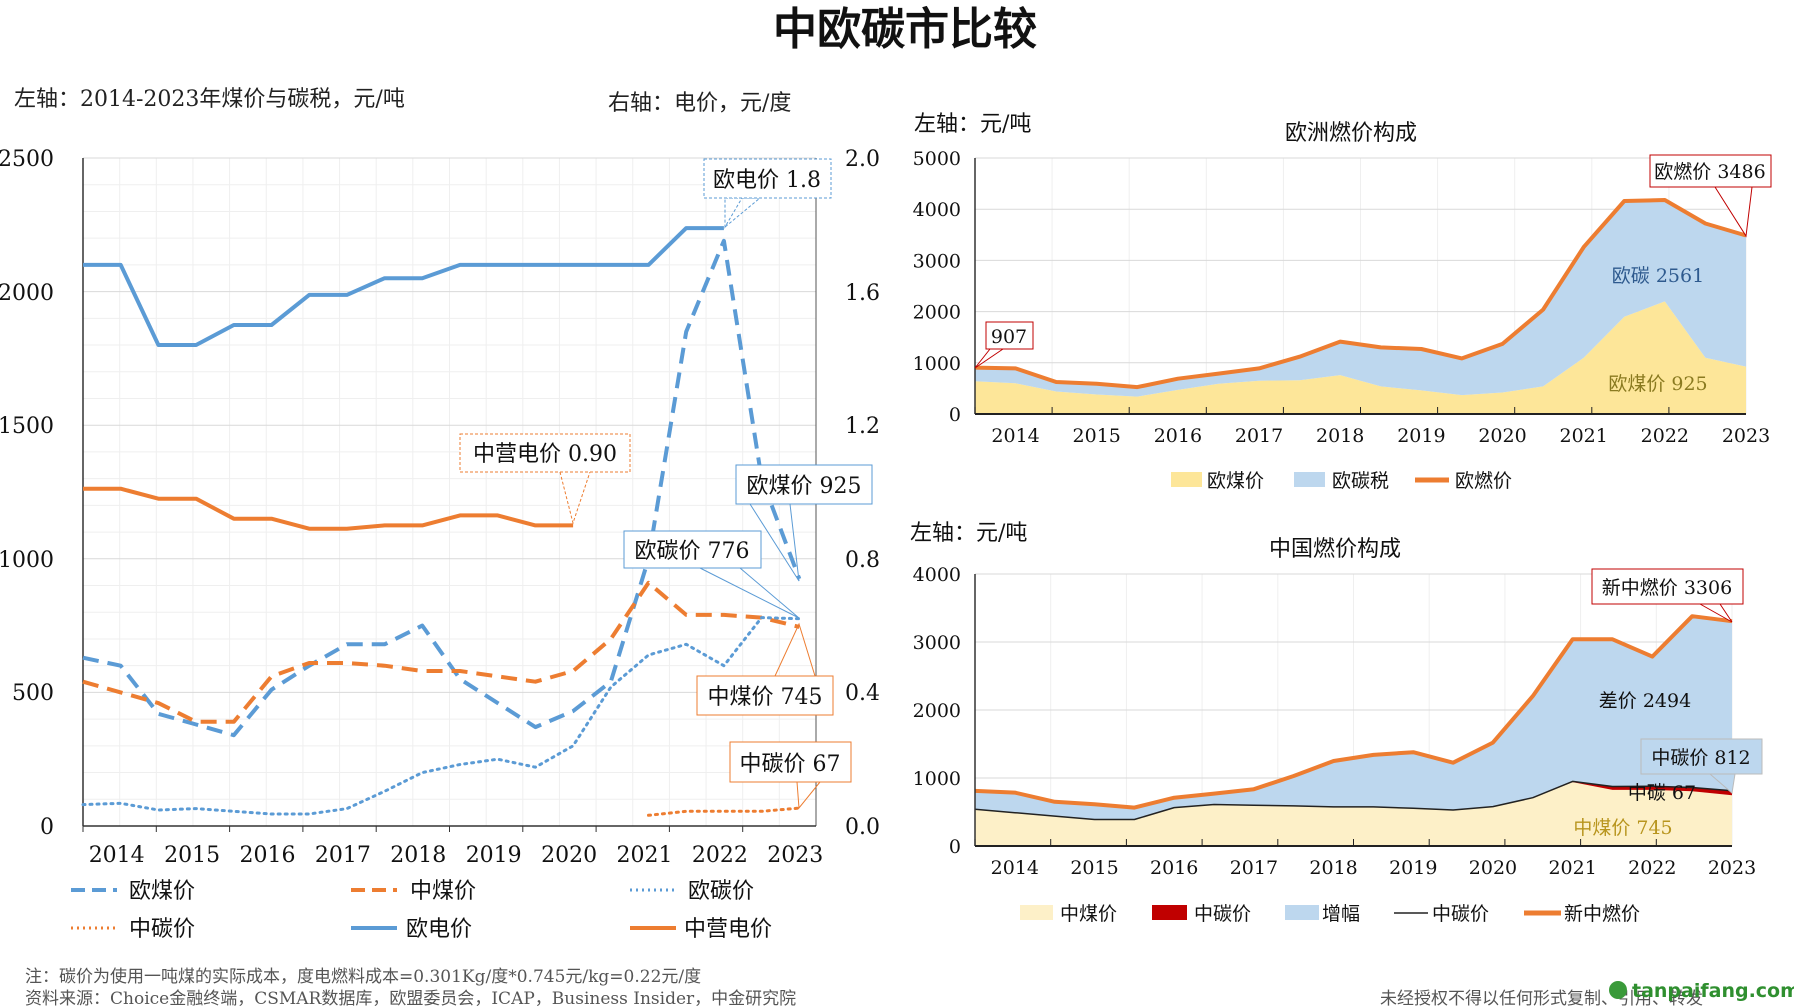 This screenshot has width=1794, height=1006. Describe the element at coordinates (790, 775) in the screenshot. I see `callout-cn-carbon: 中碳价 67` at that location.